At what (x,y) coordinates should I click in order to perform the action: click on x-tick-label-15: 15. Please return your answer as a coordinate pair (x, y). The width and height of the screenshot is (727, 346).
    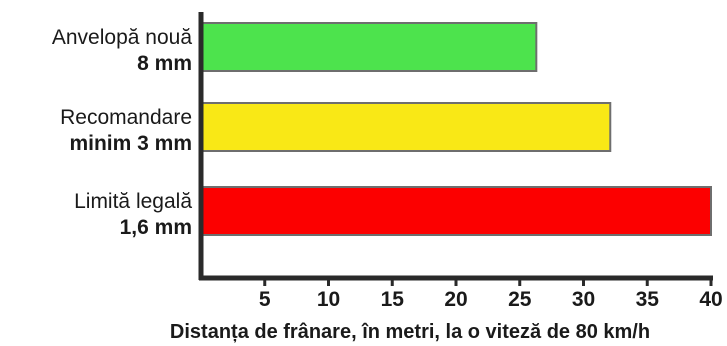
    Looking at the image, I should click on (393, 299).